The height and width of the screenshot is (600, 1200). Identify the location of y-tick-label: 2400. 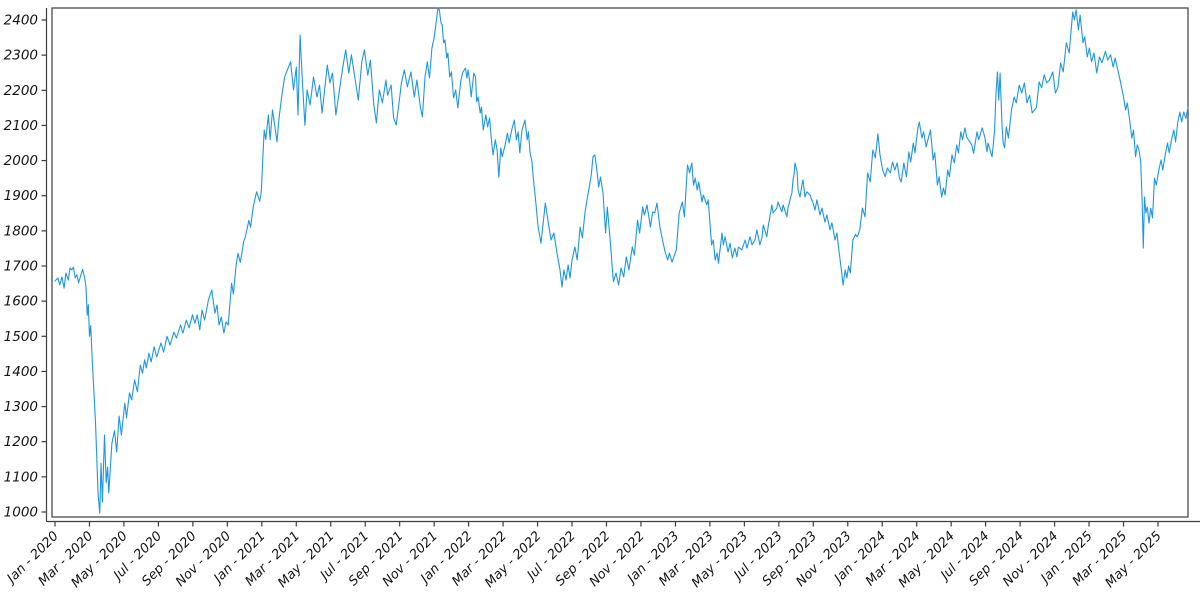
(21, 21).